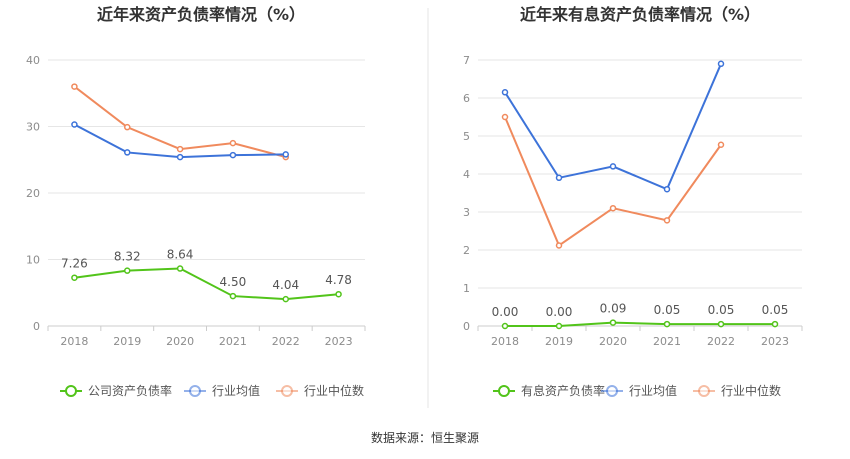  I want to click on legend-item: 公司资产负债率, so click(116, 390).